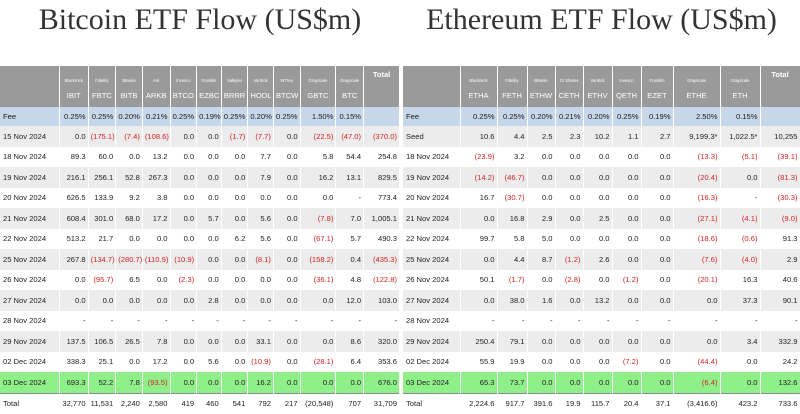  Describe the element at coordinates (102, 361) in the screenshot. I see `flow-cell: 25.1` at that location.